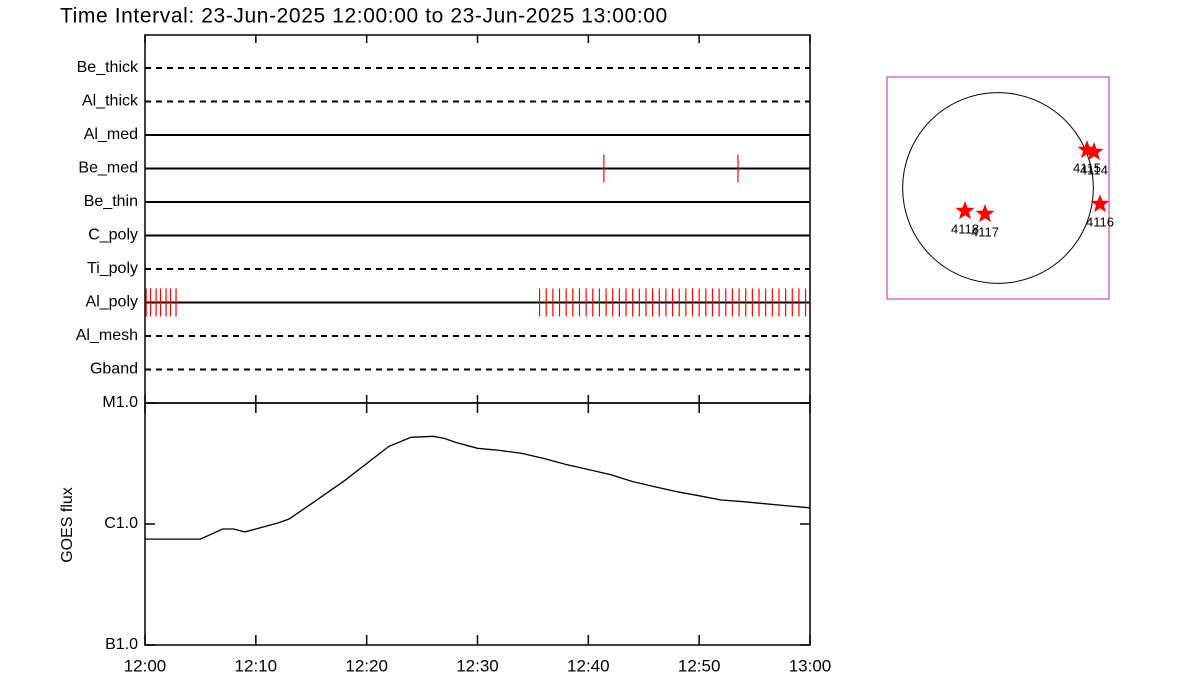 This screenshot has height=700, width=1200. What do you see at coordinates (478, 487) in the screenshot?
I see `goes-curve` at bounding box center [478, 487].